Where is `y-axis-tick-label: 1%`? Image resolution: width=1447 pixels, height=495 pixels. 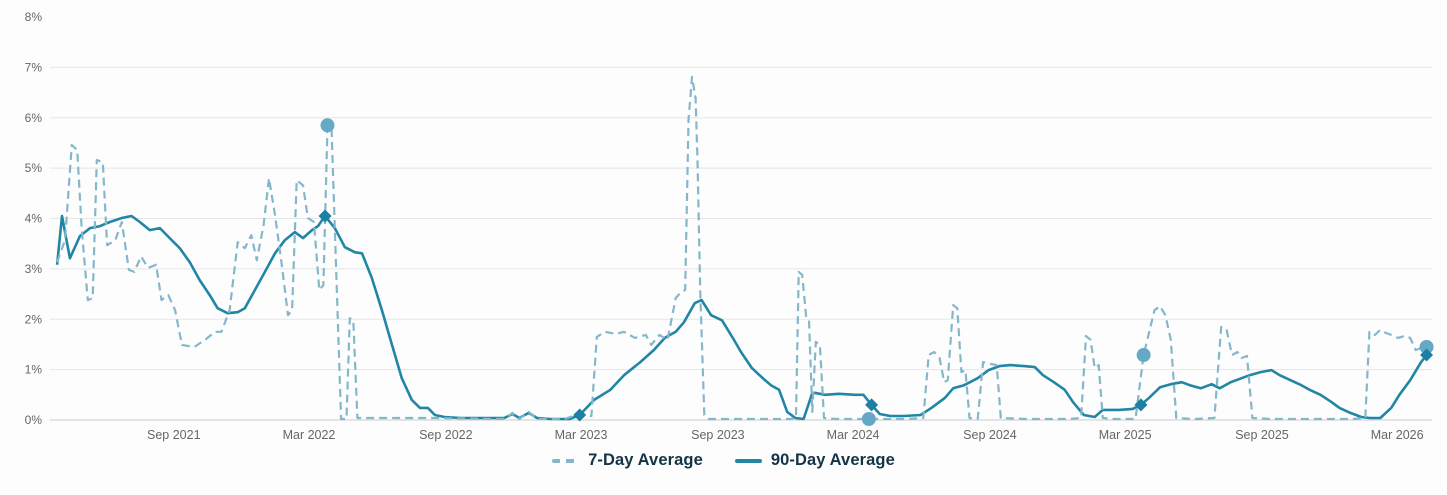 y-axis-tick-label: 1% is located at coordinates (34, 370).